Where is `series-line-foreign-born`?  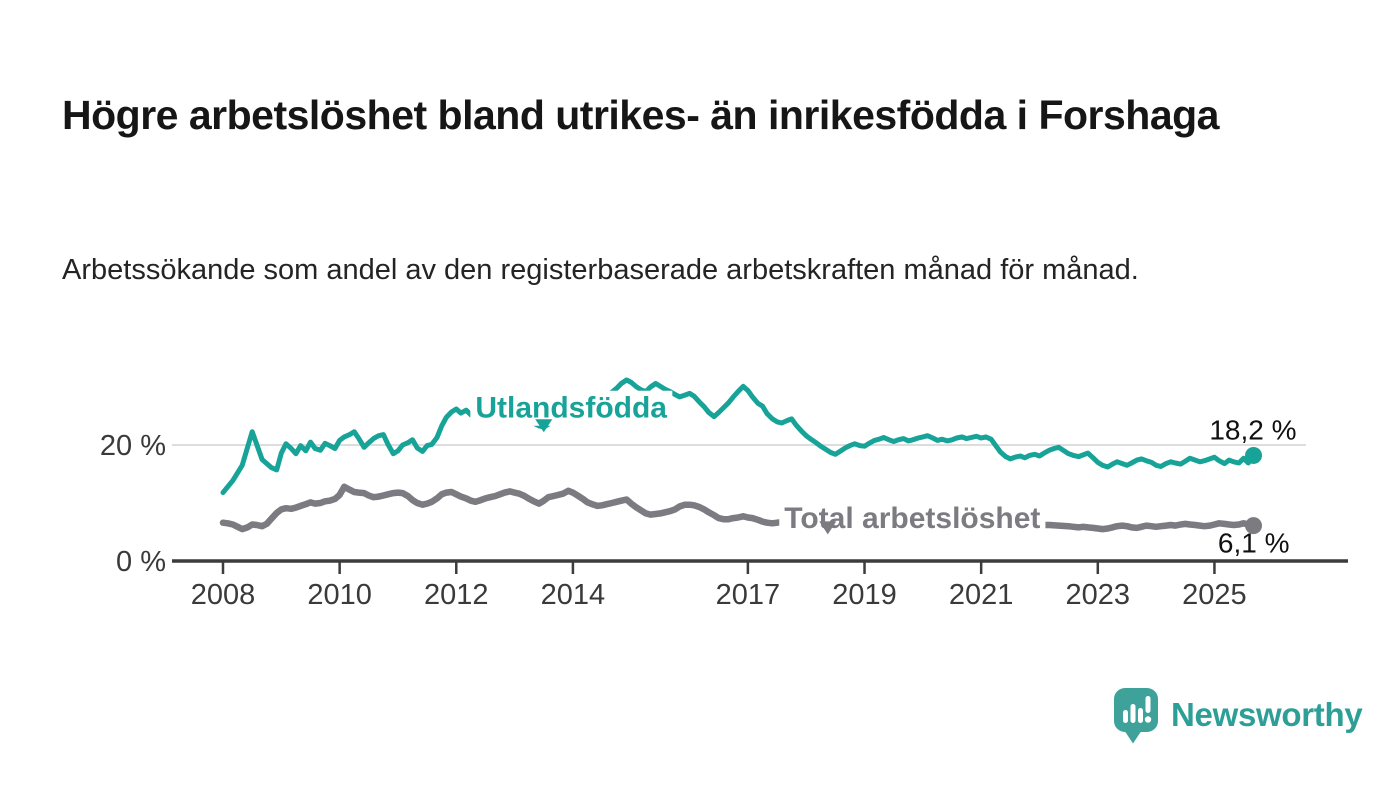 series-line-foreign-born is located at coordinates (738, 436).